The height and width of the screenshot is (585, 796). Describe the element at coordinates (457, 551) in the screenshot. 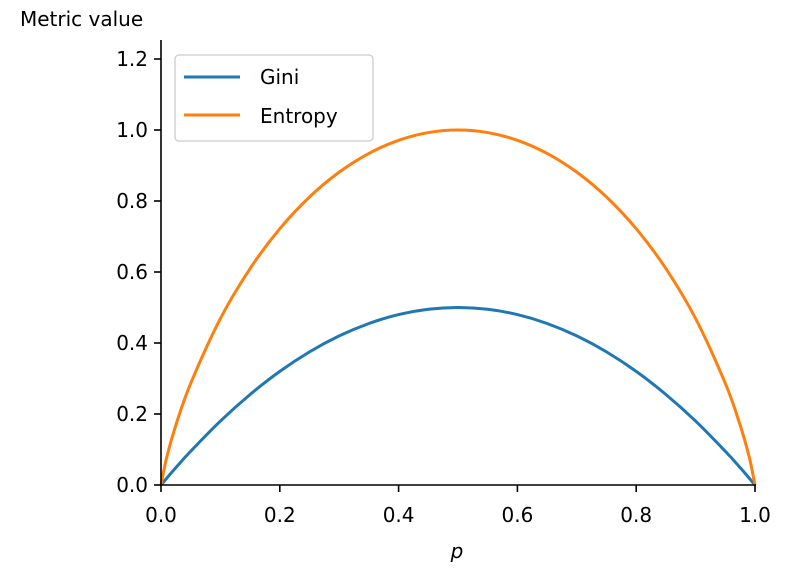

I see `x-axis-label: p` at that location.